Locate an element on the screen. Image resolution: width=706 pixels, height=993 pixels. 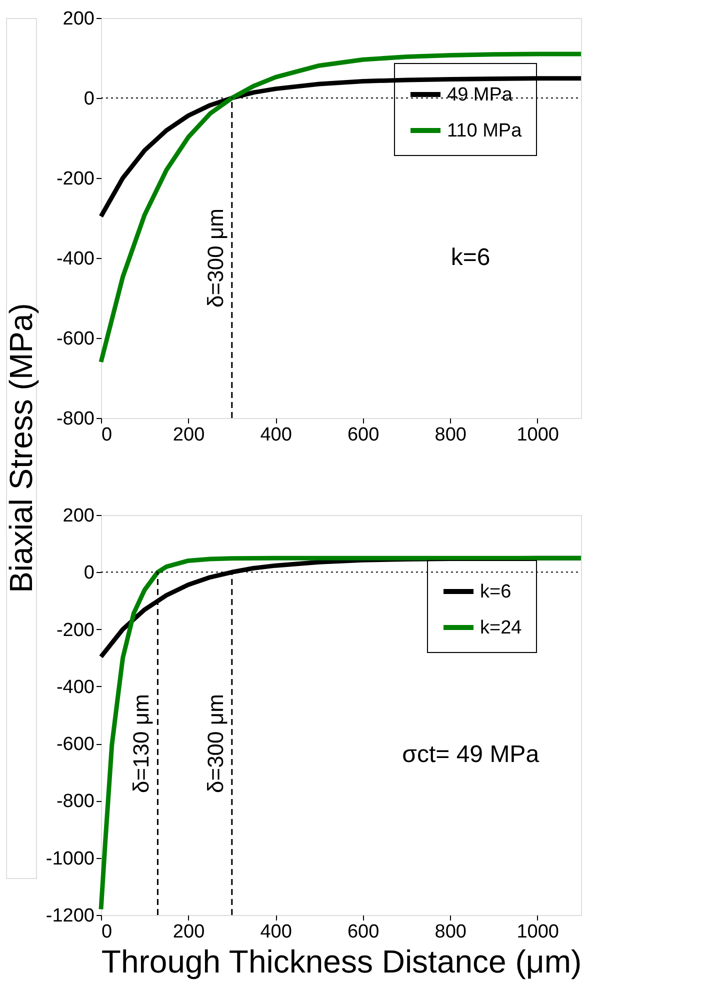
y-tick-label: -1000 is located at coordinates (70, 859).